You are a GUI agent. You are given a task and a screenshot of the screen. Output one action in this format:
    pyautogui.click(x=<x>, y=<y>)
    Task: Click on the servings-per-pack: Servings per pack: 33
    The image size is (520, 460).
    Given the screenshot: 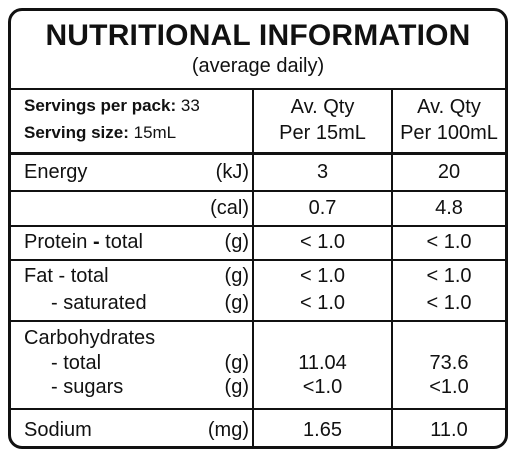 What is the action you would take?
    pyautogui.click(x=112, y=106)
    